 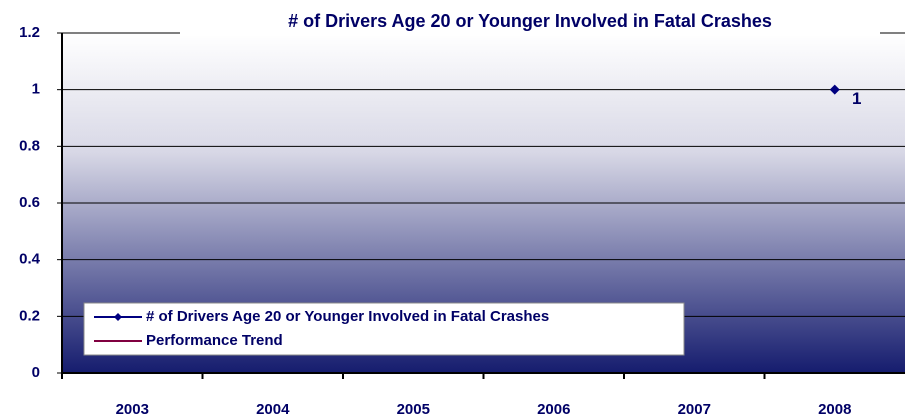 What do you see at coordinates (36, 372) in the screenshot?
I see `y-tick-label: 0` at bounding box center [36, 372].